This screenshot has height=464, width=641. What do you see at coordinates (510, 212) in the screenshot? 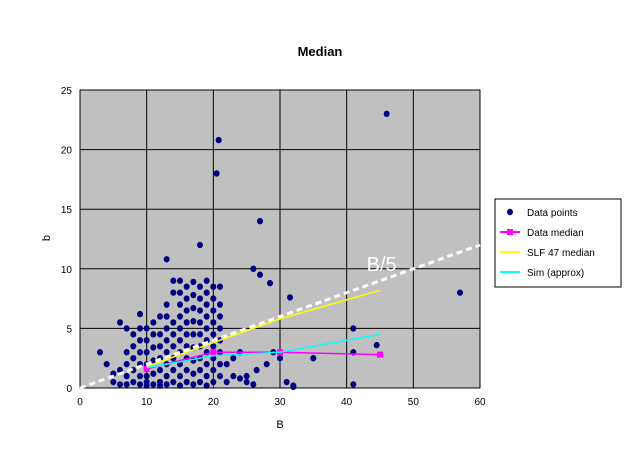
I see `legend-swatch` at bounding box center [510, 212].